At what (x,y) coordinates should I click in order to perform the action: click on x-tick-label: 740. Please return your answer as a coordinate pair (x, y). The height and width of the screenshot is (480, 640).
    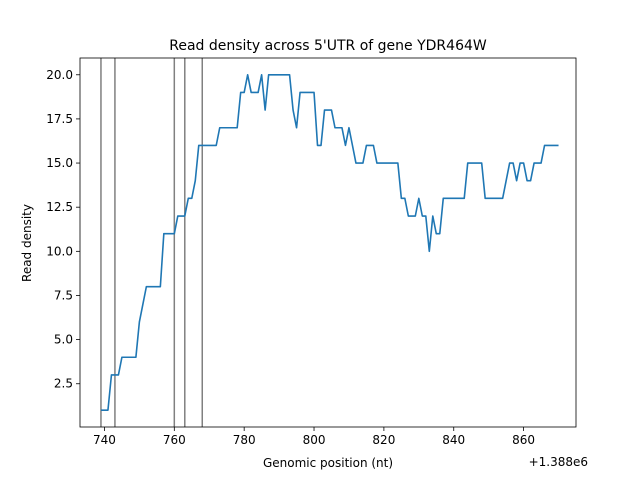
    Looking at the image, I should click on (104, 440).